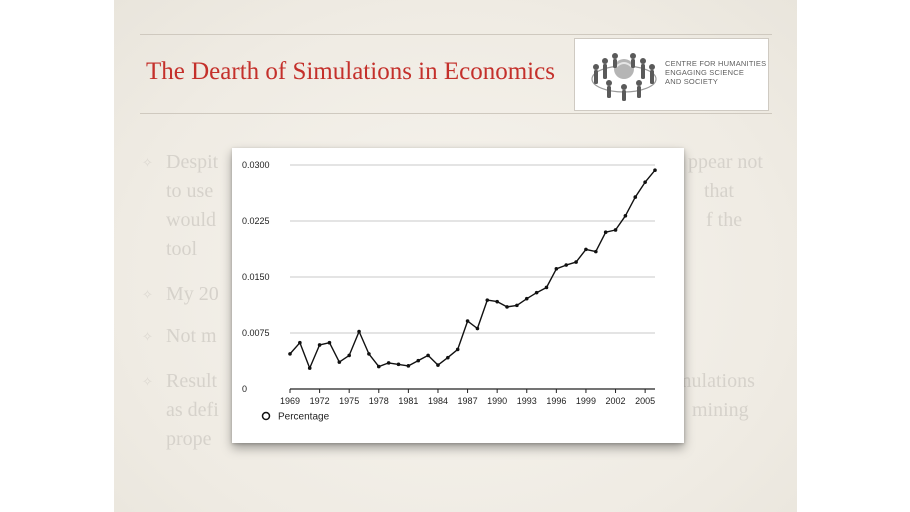 Image resolution: width=910 pixels, height=512 pixels. Describe the element at coordinates (256, 221) in the screenshot. I see `y-tick-label: 0.0225` at that location.